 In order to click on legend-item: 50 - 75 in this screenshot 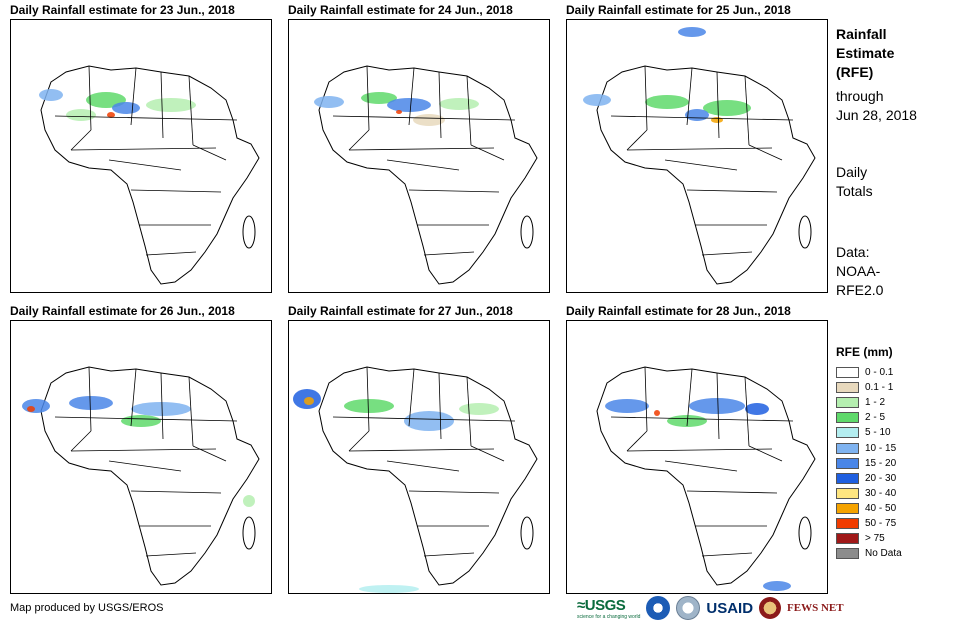, I will do `click(869, 523)`.